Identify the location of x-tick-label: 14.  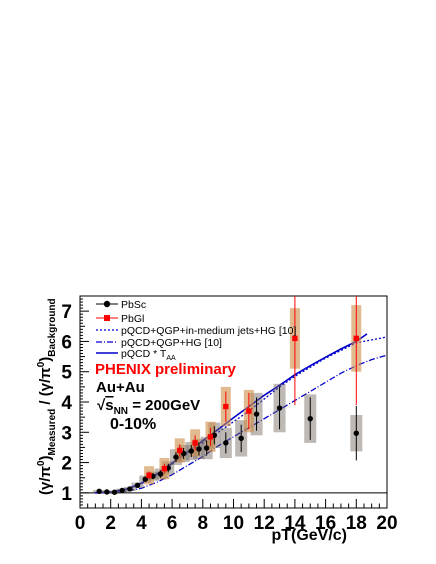
(295, 523).